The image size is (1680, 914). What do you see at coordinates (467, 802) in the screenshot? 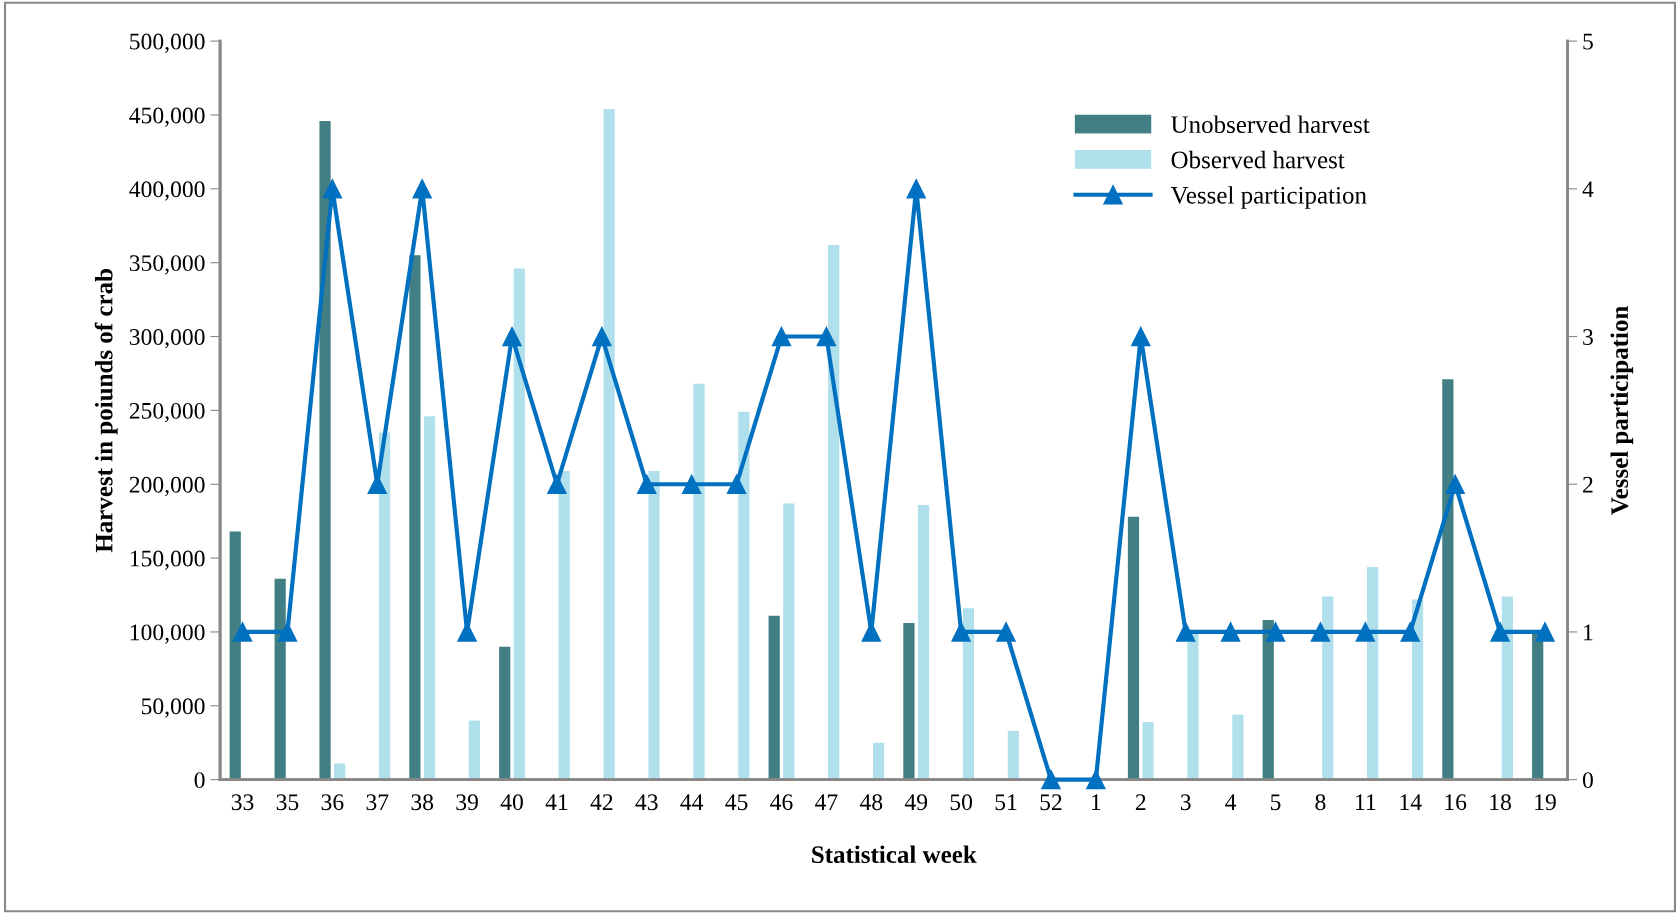
I see `x-tick-label: 39` at bounding box center [467, 802].